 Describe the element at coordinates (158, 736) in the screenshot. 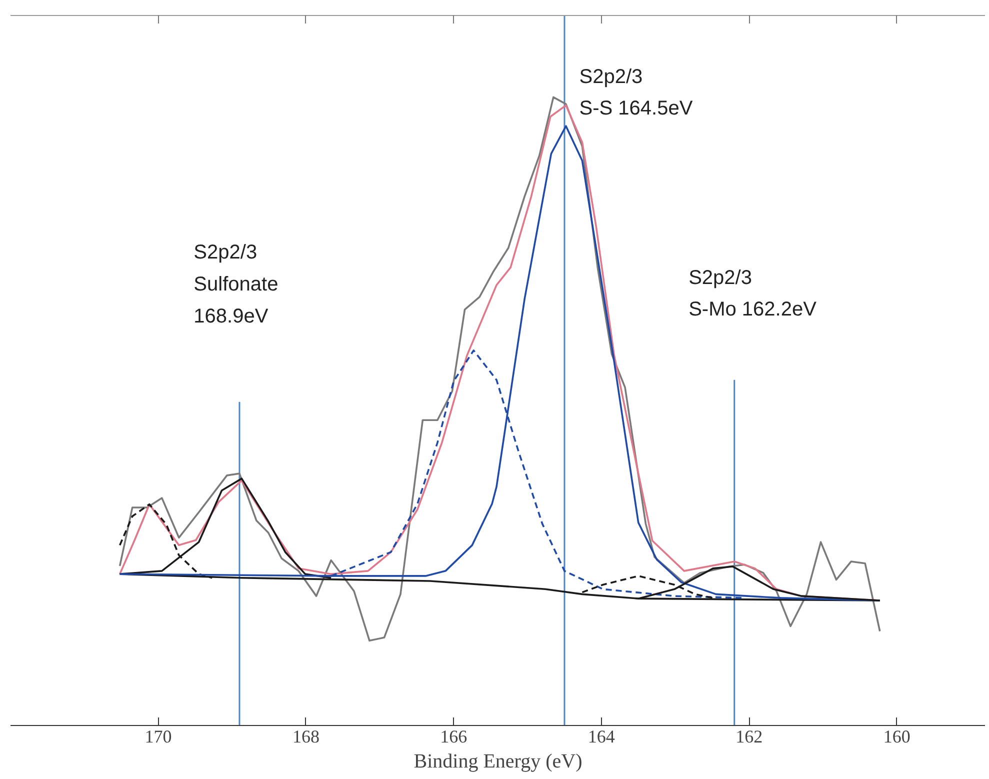

I see `x-tick-label: 170` at that location.